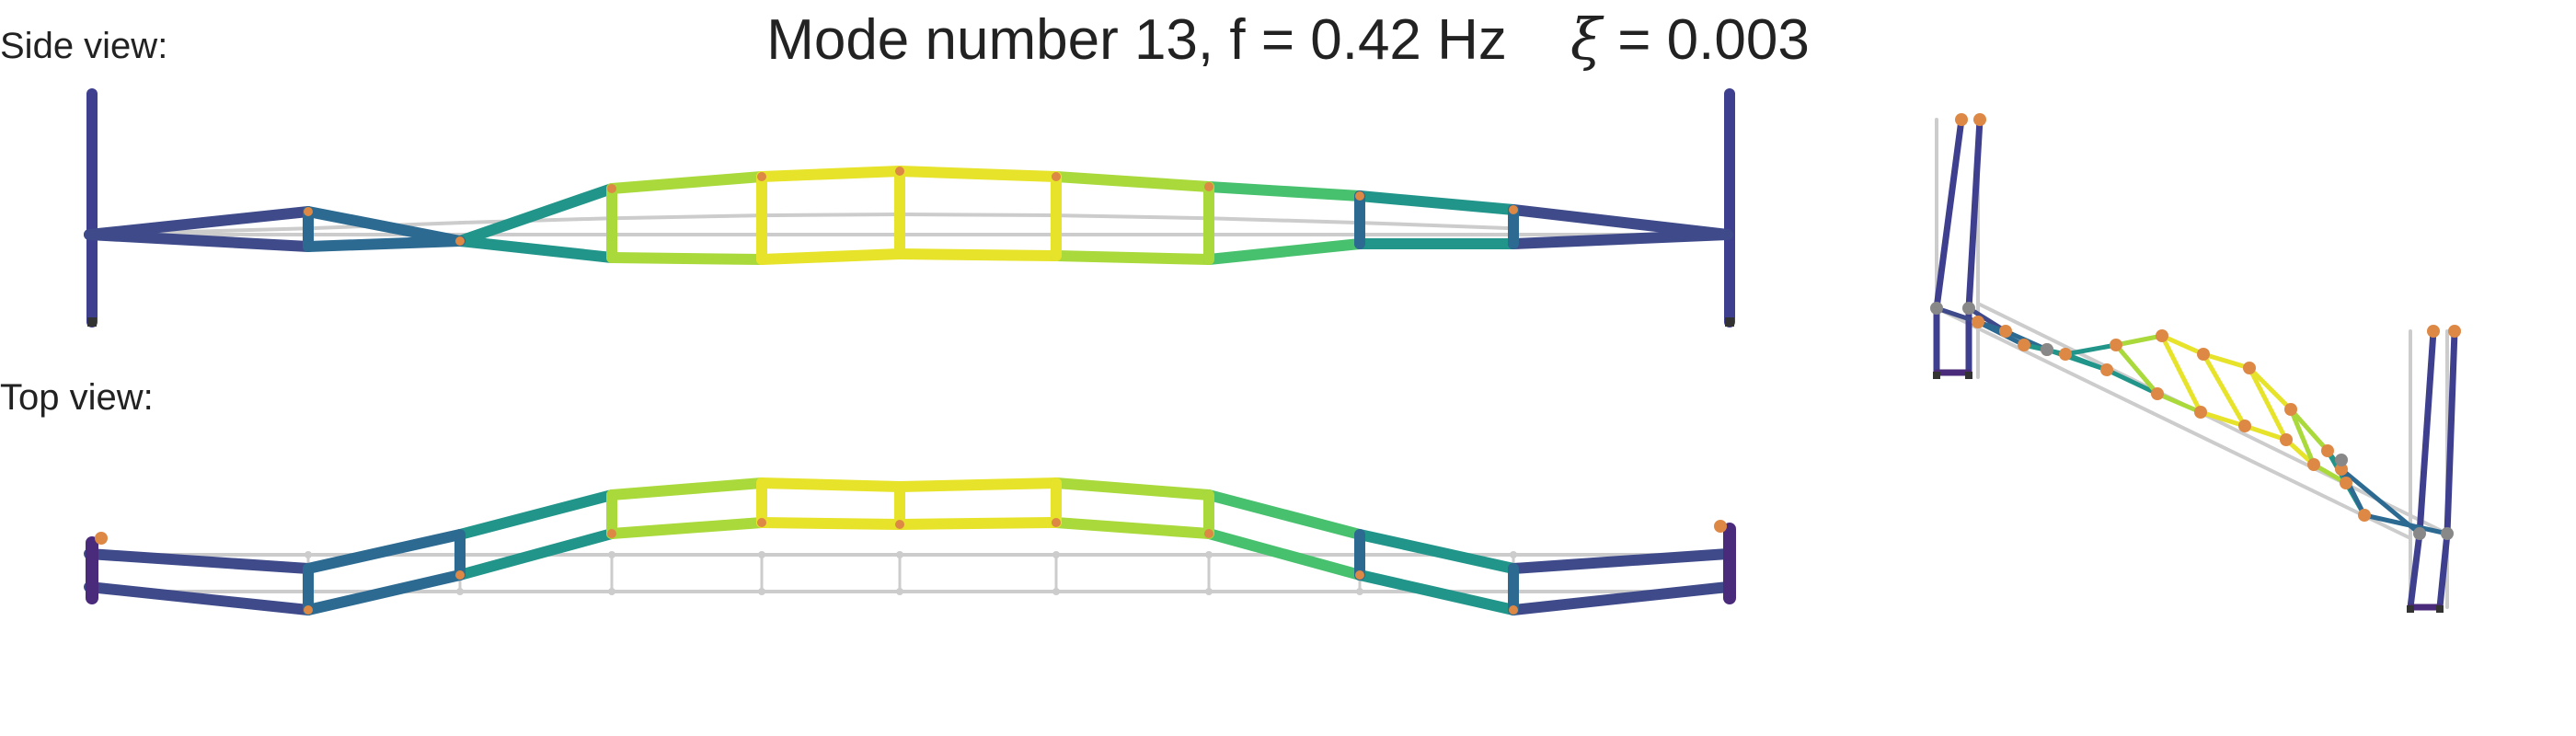  Describe the element at coordinates (1586, 39) in the screenshot. I see `damping-symbol: ξ` at that location.